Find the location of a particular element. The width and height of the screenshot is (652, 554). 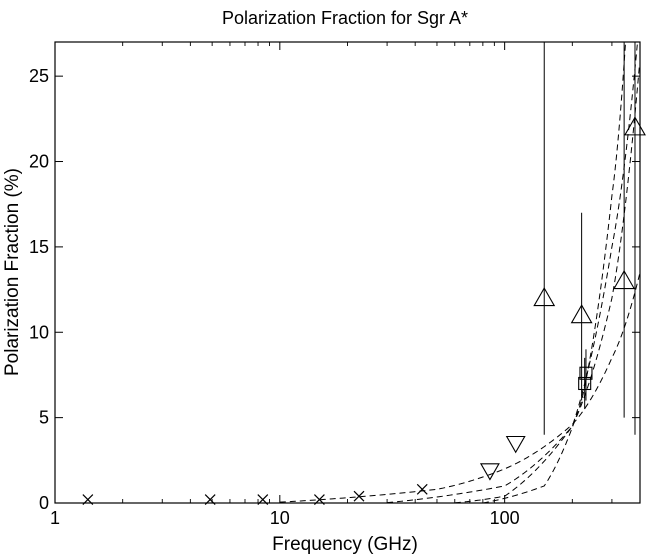

errorbars-layer is located at coordinates (589, 238).